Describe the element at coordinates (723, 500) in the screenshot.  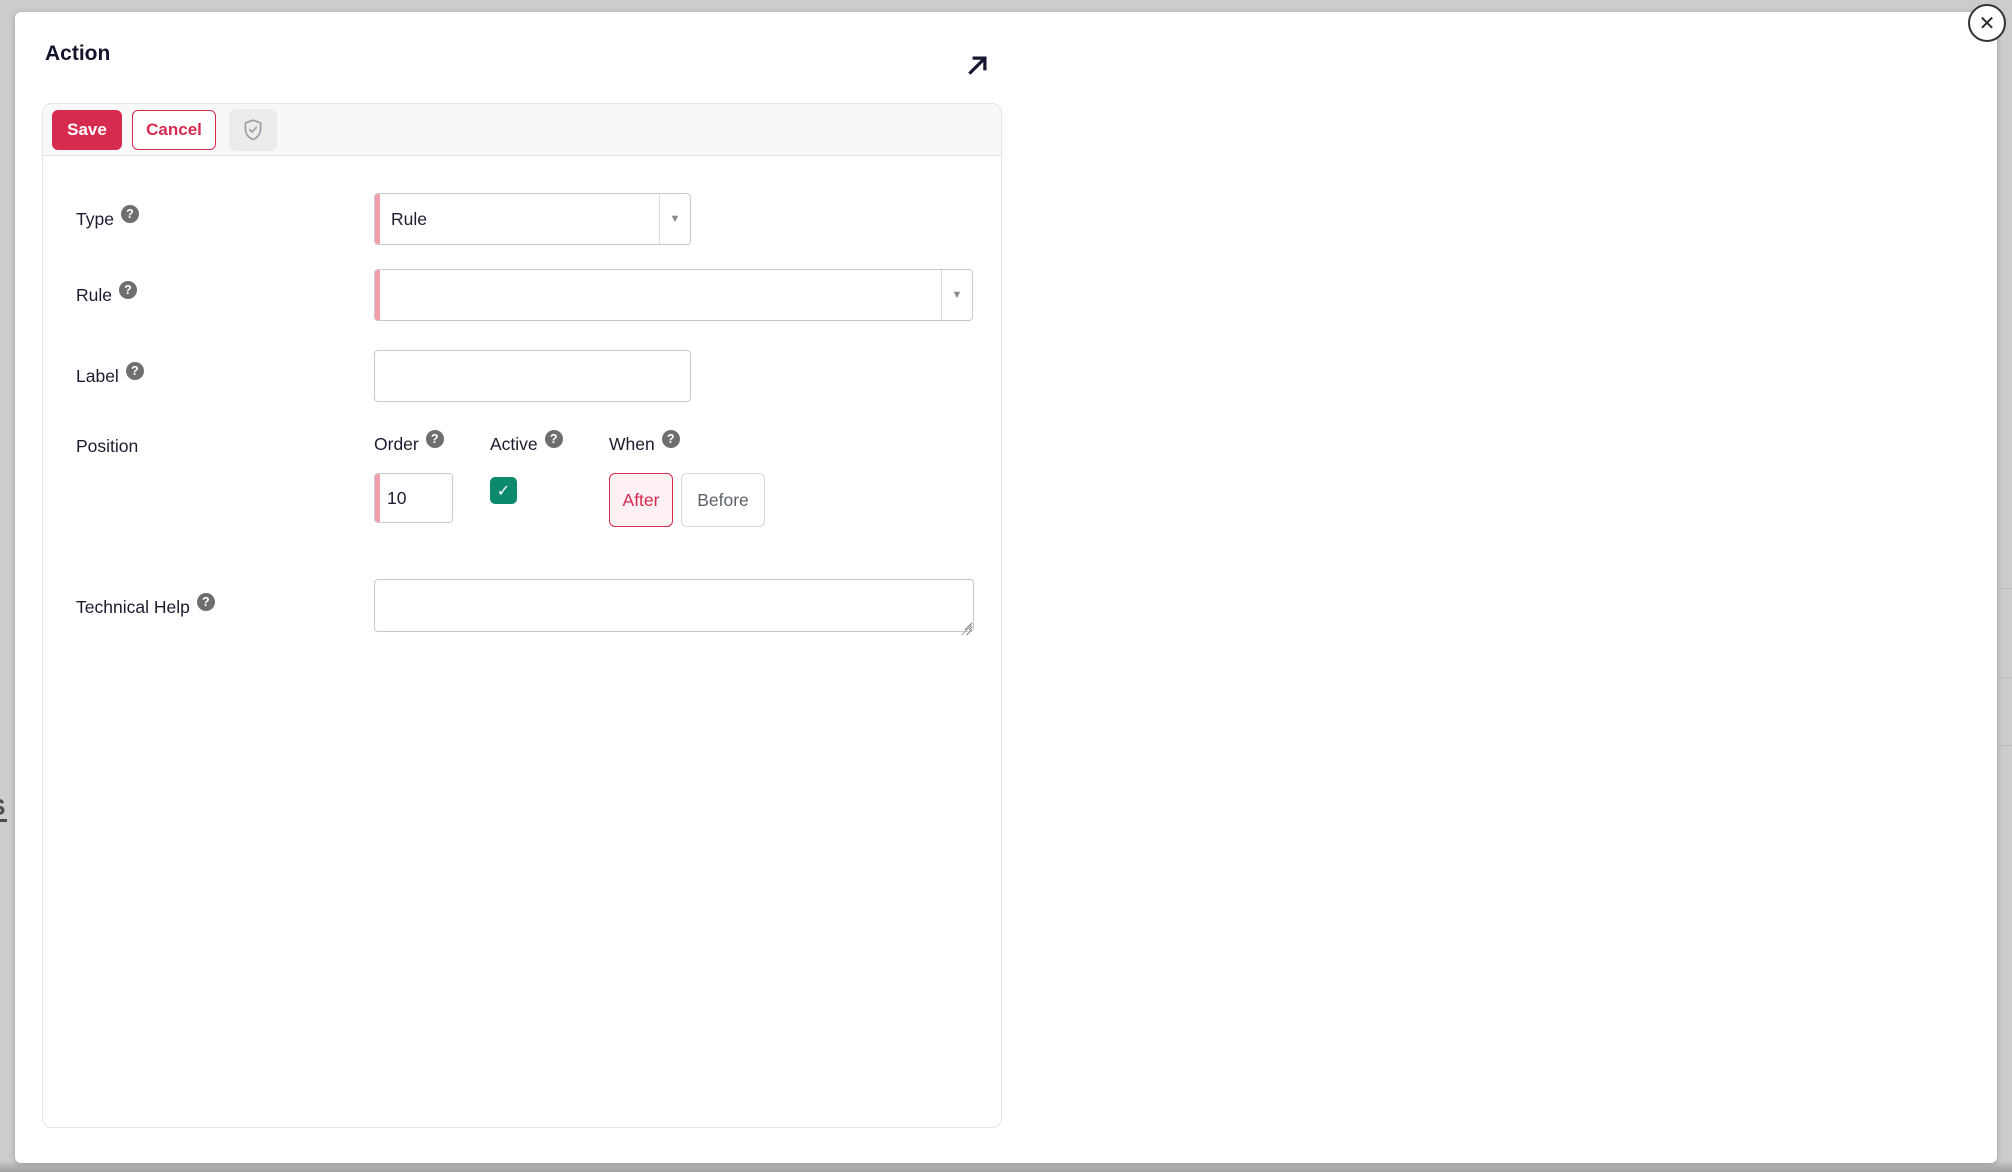
I see `when-before-button: Before` at that location.